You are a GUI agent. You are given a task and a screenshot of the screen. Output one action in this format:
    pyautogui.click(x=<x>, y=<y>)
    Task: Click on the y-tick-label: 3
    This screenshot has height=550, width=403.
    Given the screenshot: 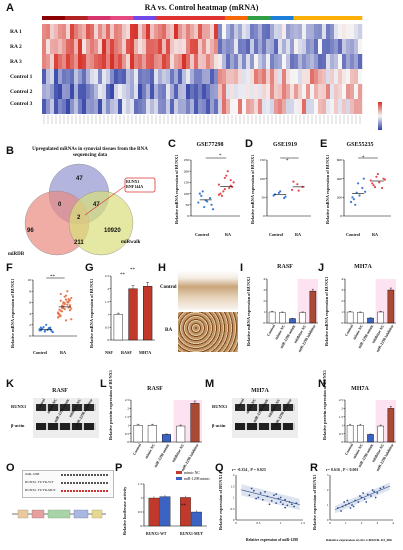 What is the action you would take?
    pyautogui.click(x=342, y=290)
    